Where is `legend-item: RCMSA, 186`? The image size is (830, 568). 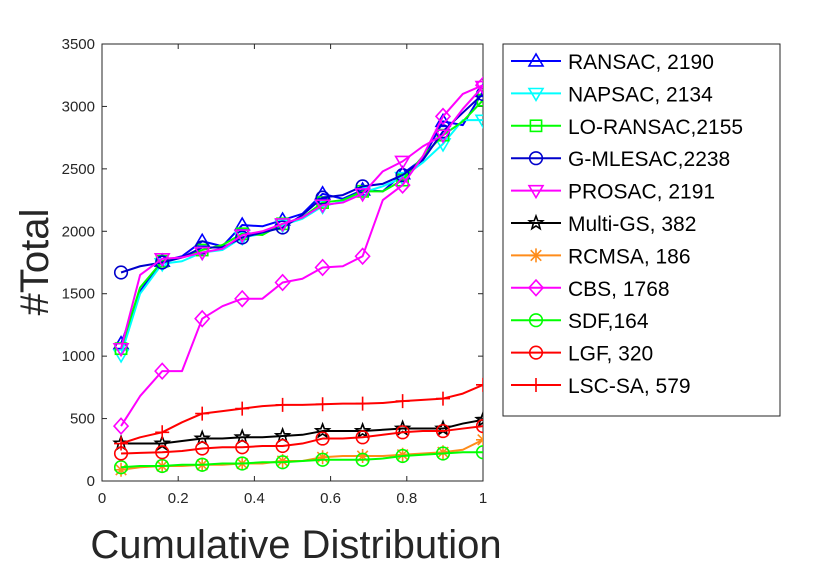
legend-item: RCMSA, 186 is located at coordinates (601, 256).